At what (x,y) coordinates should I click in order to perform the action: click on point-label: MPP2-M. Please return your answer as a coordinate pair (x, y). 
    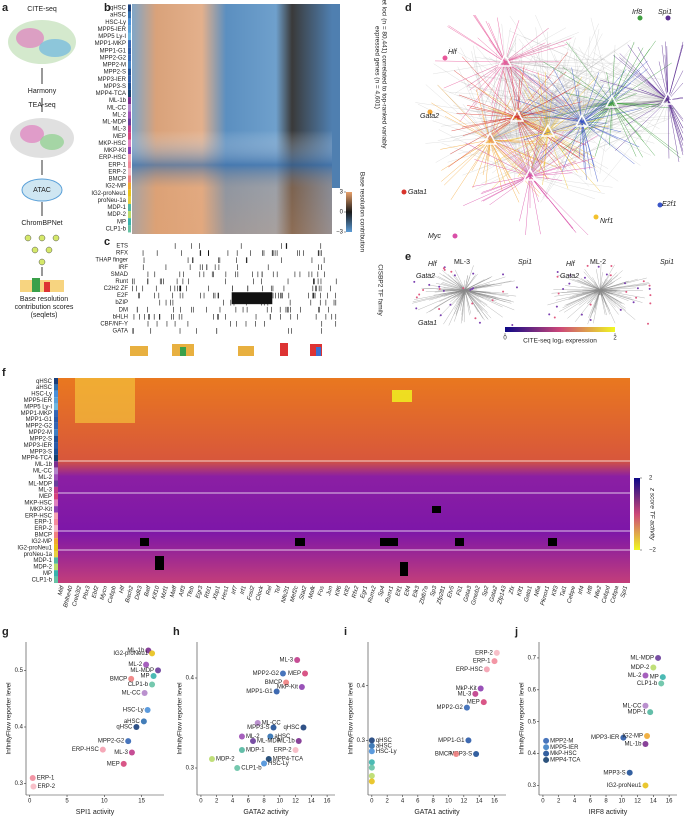
    Looking at the image, I should click on (561, 741).